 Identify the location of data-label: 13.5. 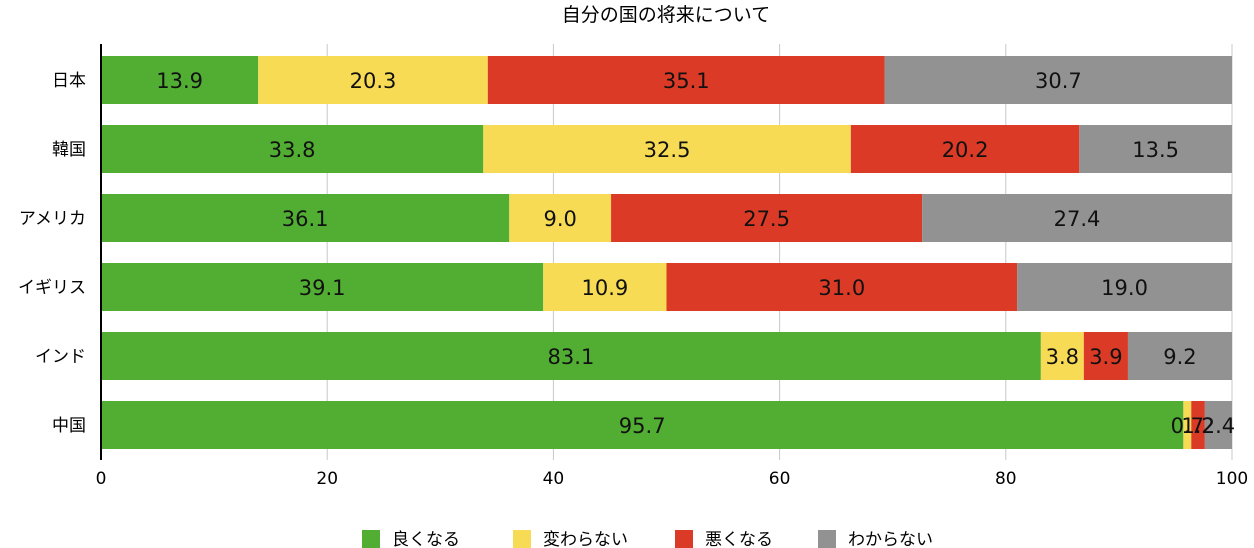
(1155, 150).